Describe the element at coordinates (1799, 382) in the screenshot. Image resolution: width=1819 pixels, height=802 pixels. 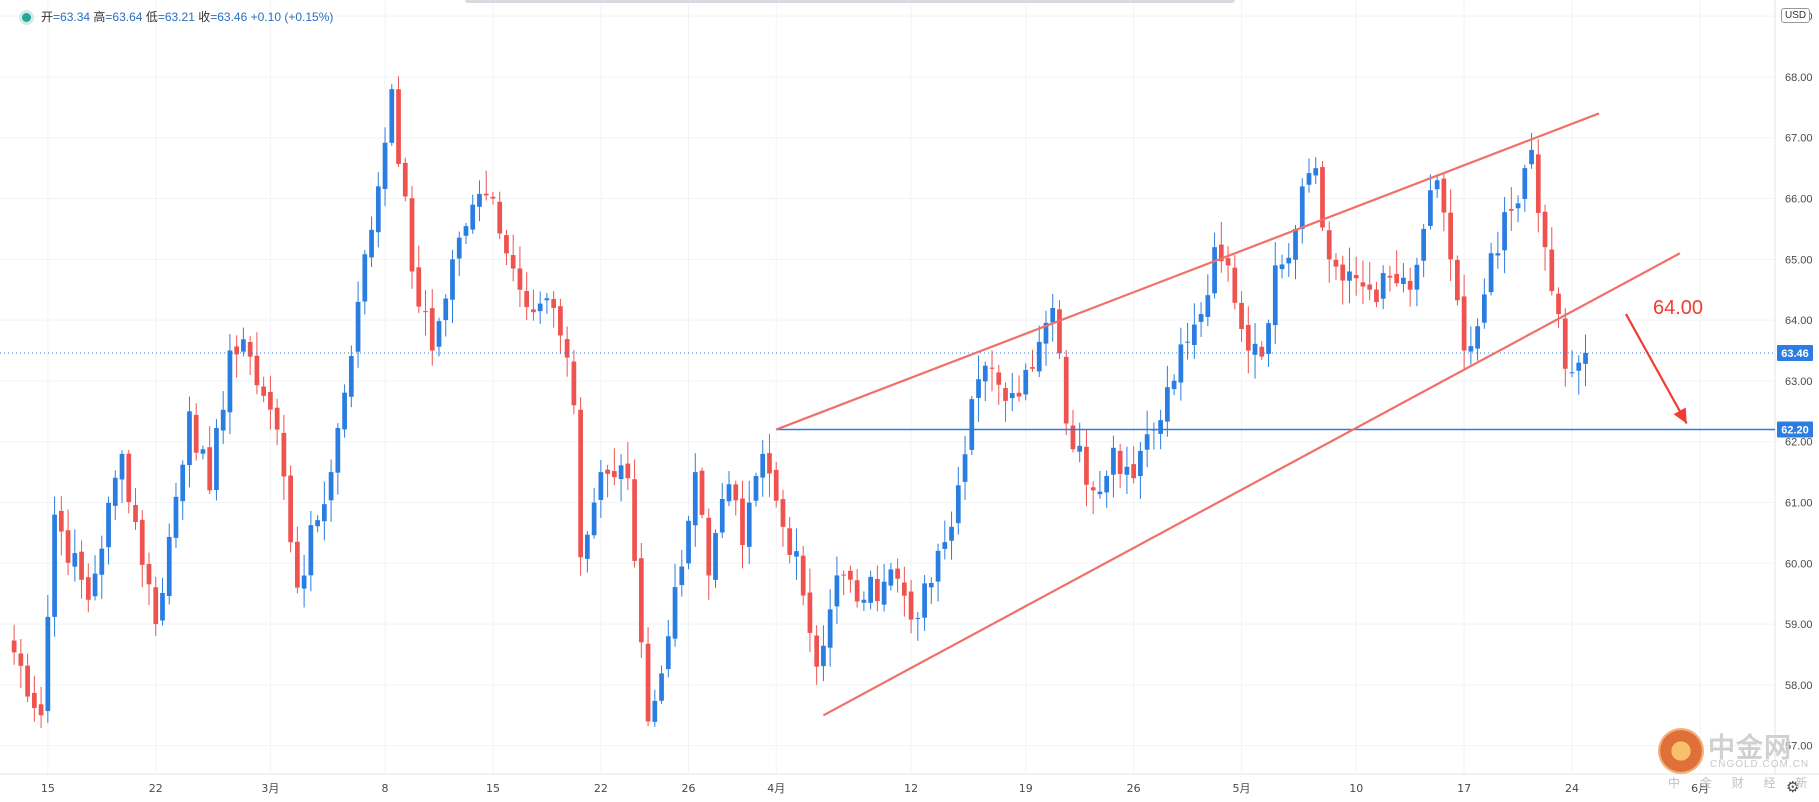
I see `y-tick-label: 63.00` at that location.